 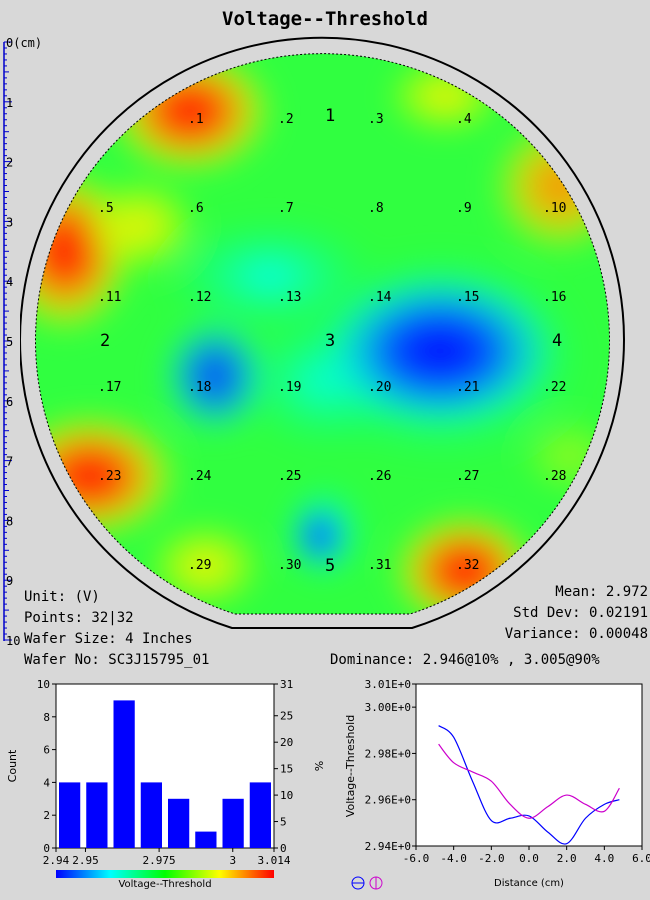 I want to click on direction-icon, so click(x=367, y=883).